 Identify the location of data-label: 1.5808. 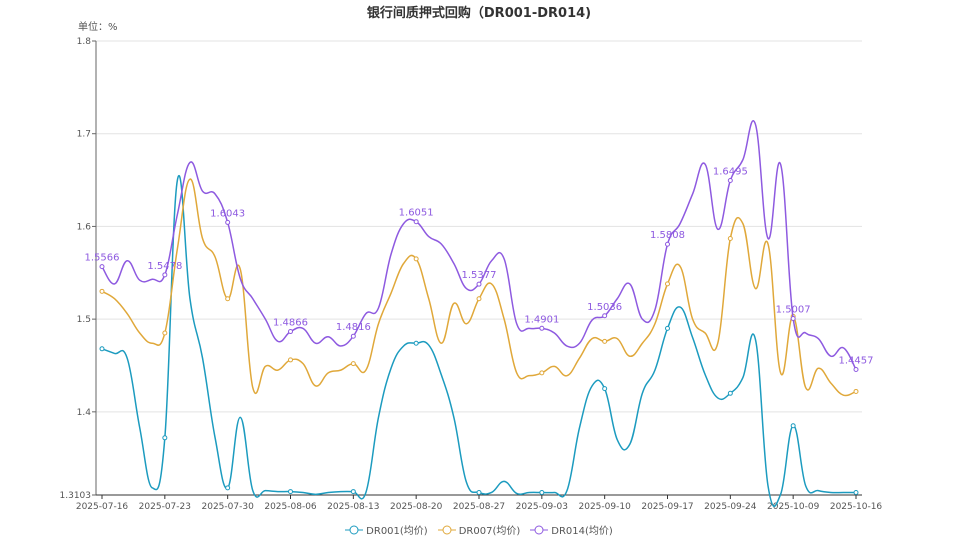
(667, 235).